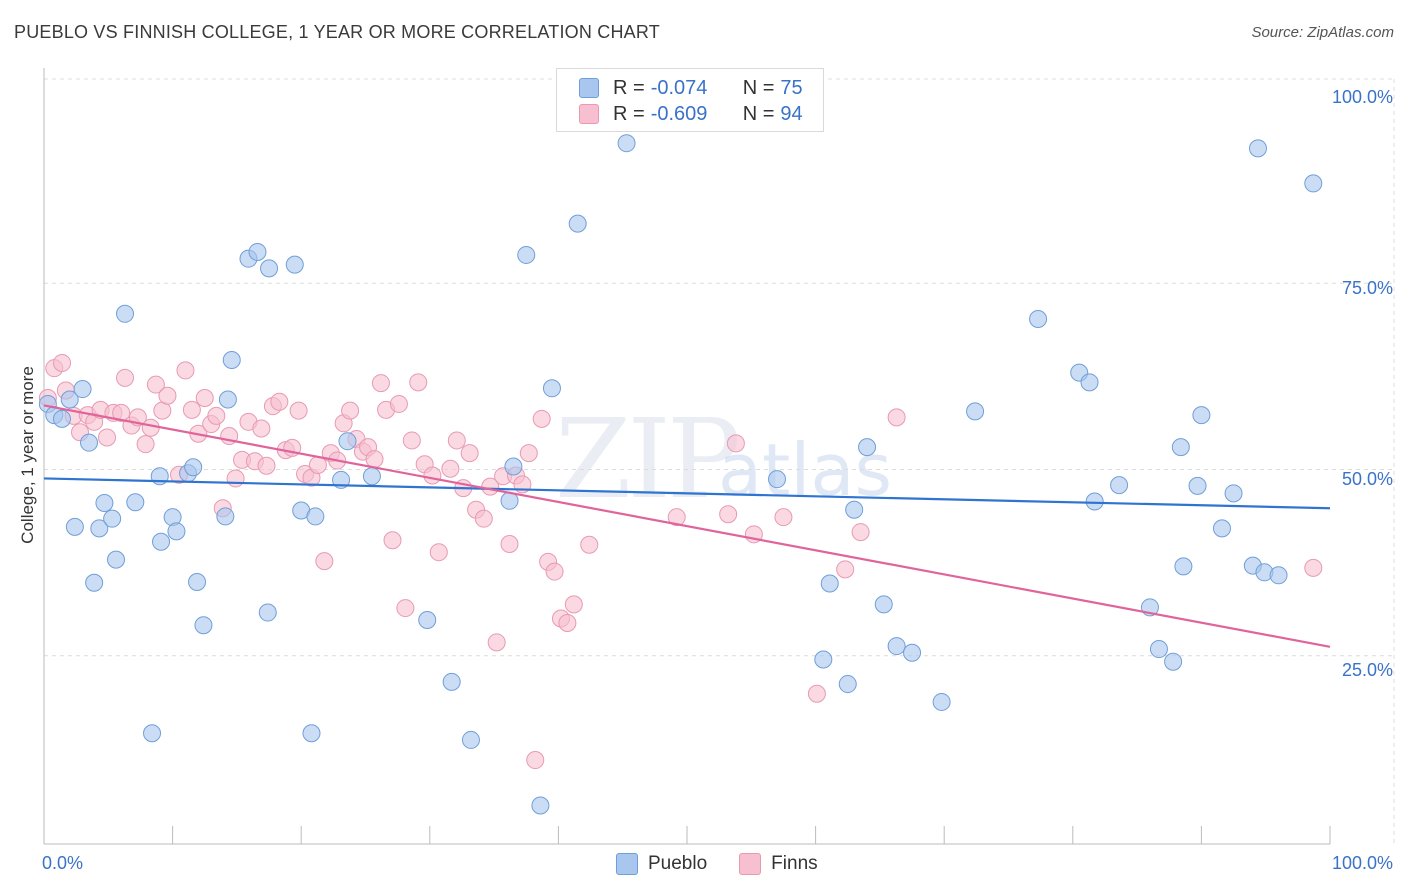 This screenshot has width=1406, height=892. I want to click on pueblo-legend-label: Pueblo, so click(678, 863).